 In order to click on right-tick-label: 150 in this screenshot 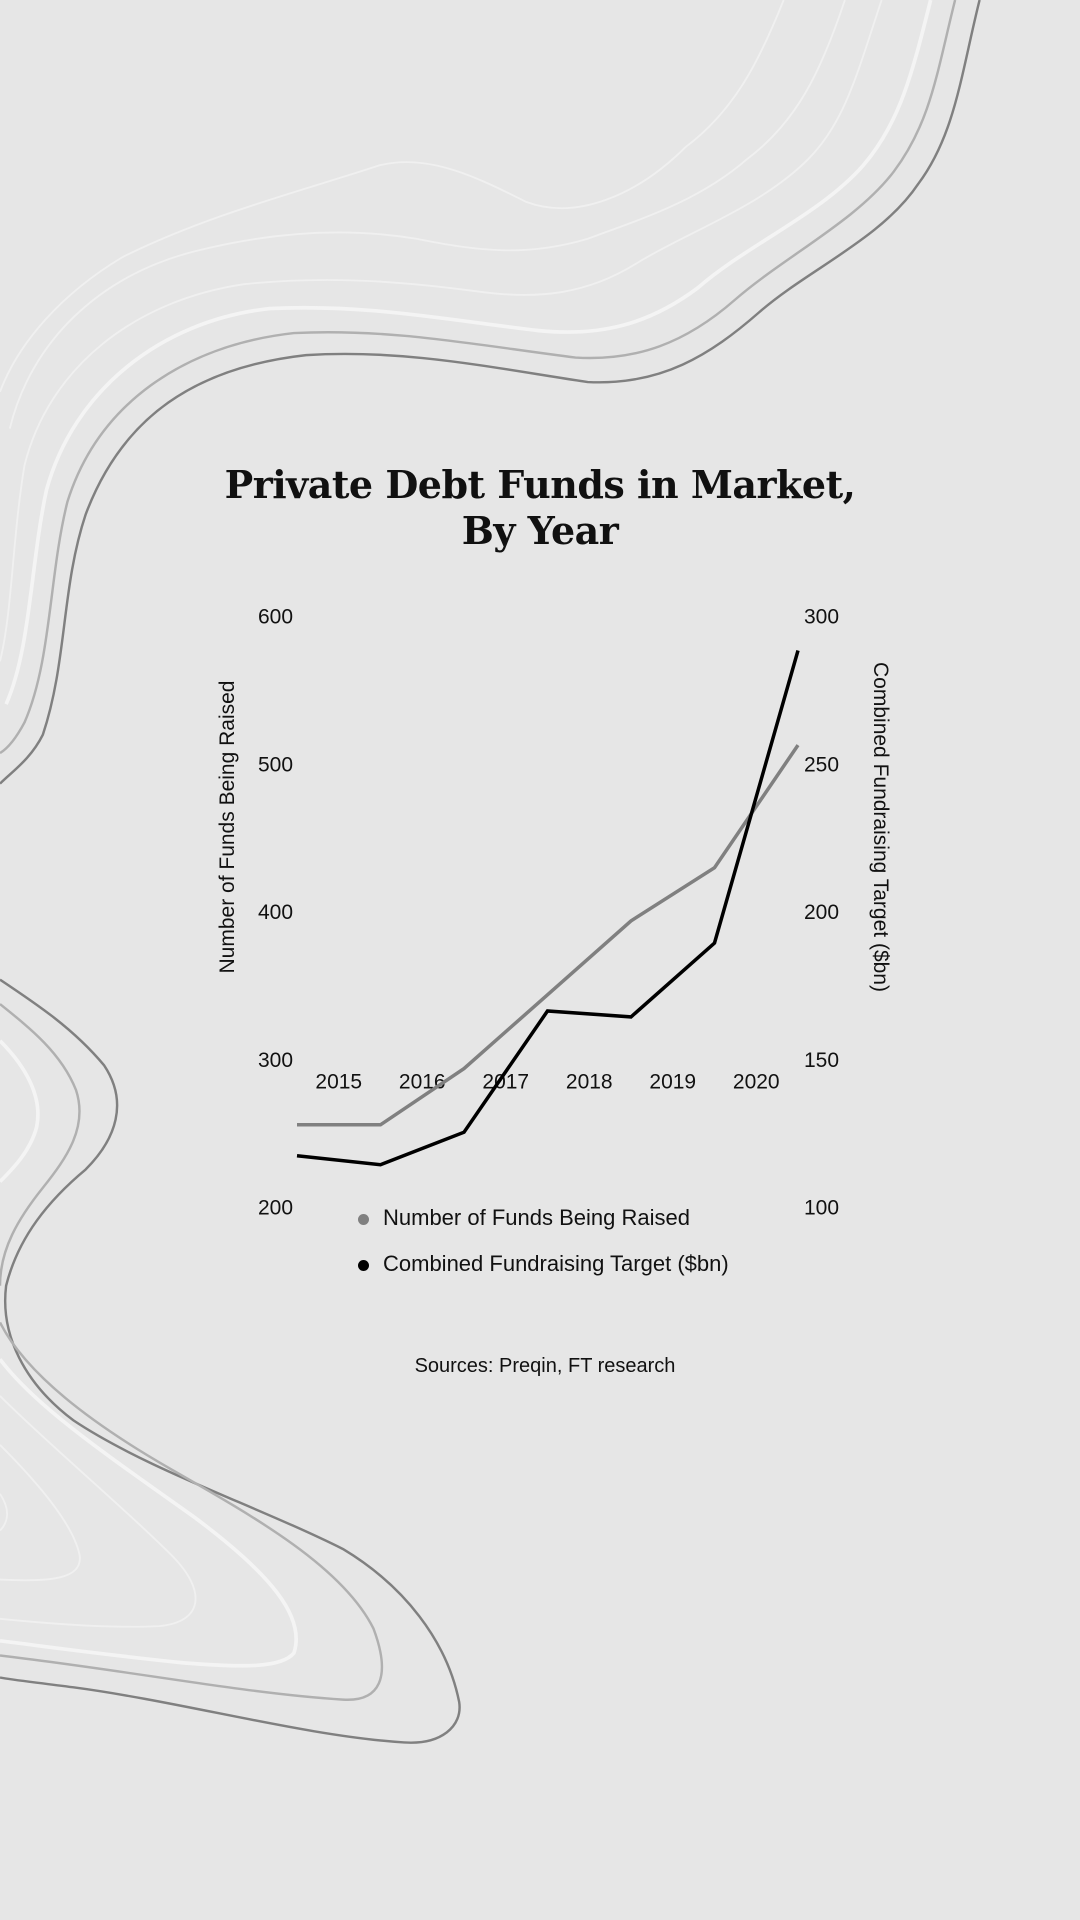, I will do `click(821, 1060)`.